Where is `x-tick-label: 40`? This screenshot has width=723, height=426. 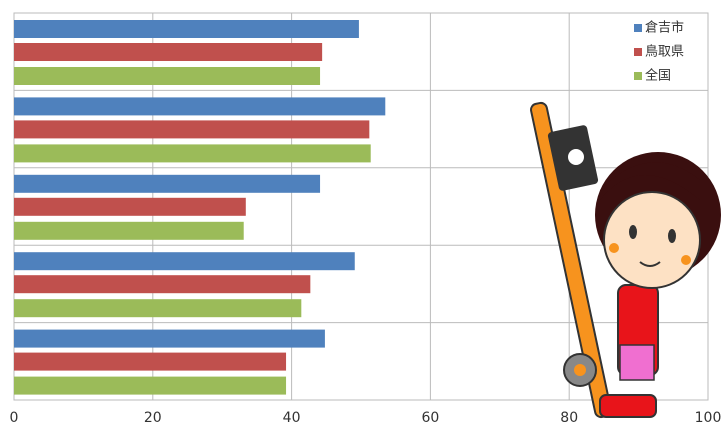
x-tick-label: 40 is located at coordinates (292, 418).